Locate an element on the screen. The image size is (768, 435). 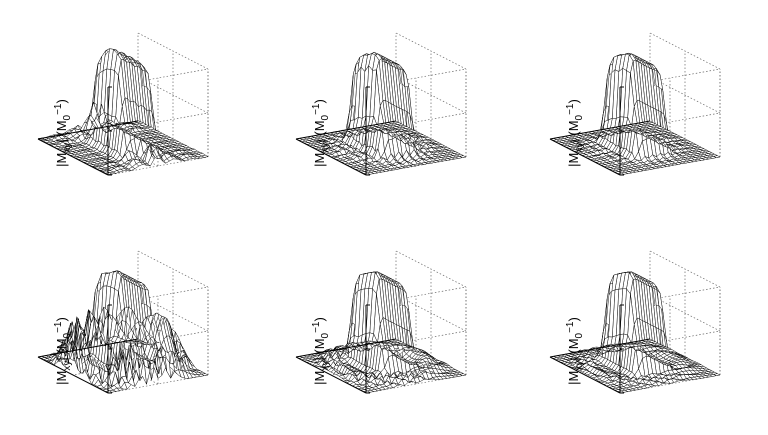
panel-f: |Mxy| (M0−1) is located at coordinates (635, 322).